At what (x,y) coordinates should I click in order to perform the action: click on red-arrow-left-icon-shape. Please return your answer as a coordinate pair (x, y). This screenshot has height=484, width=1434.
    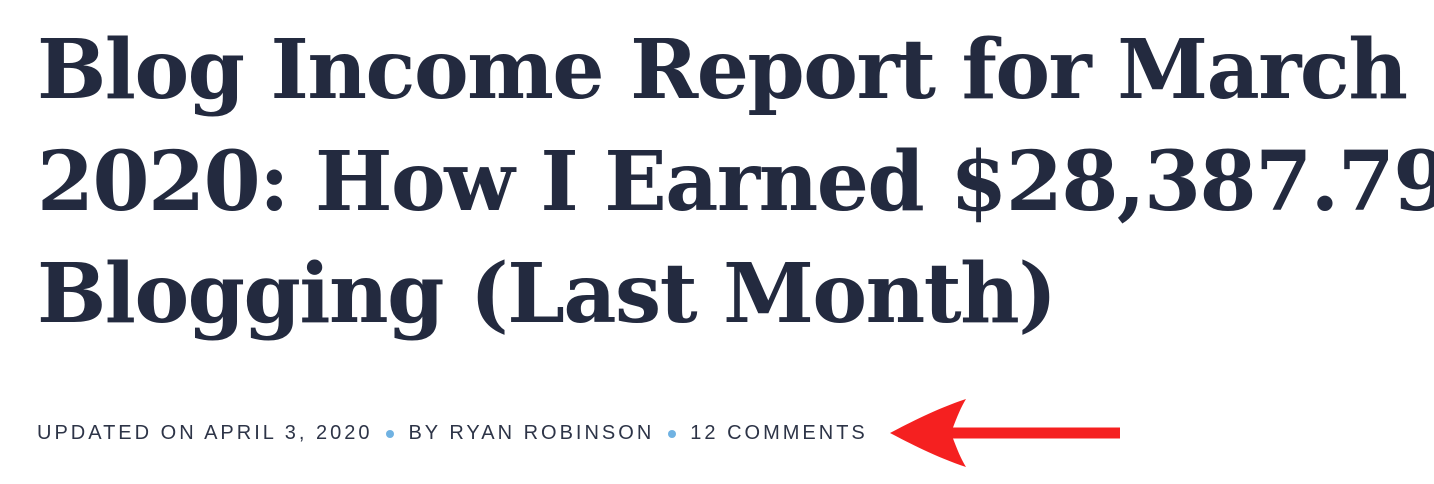
    Looking at the image, I should click on (1004, 433).